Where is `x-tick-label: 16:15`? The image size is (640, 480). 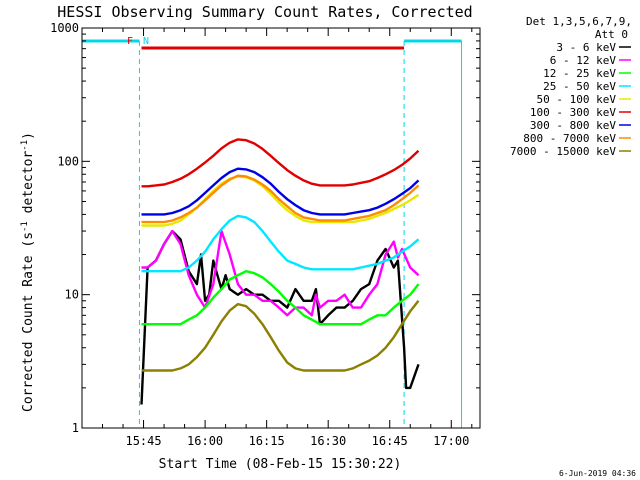
x-tick-label: 16:15 is located at coordinates (267, 441).